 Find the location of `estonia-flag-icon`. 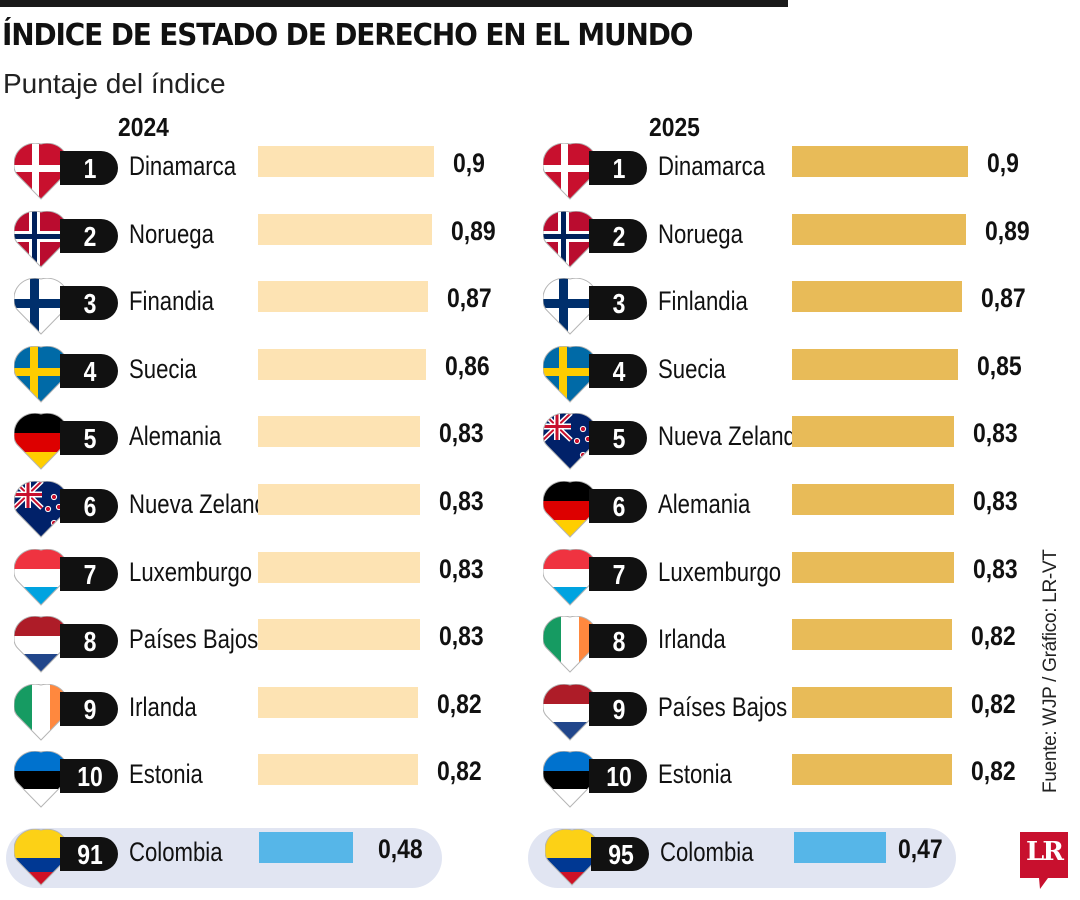

estonia-flag-icon is located at coordinates (41, 780).